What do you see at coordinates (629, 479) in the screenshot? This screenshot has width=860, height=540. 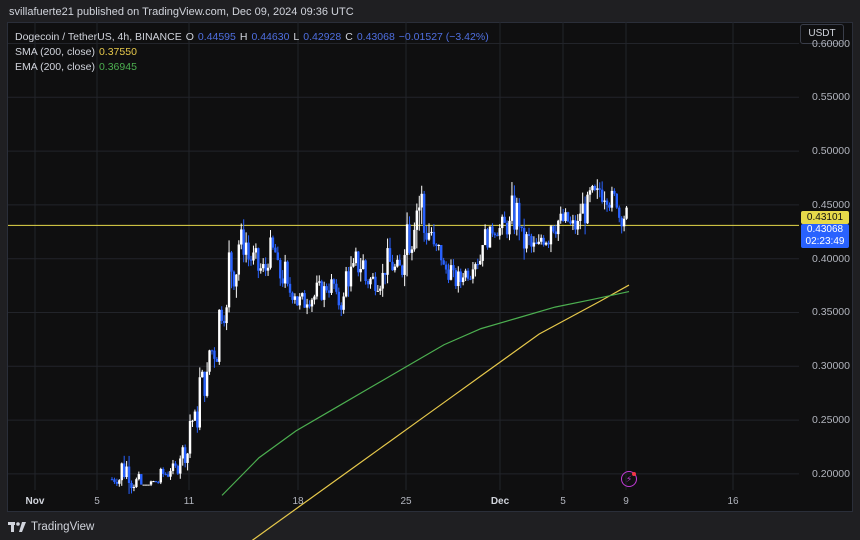 I see `lightning-icon: ⚡` at bounding box center [629, 479].